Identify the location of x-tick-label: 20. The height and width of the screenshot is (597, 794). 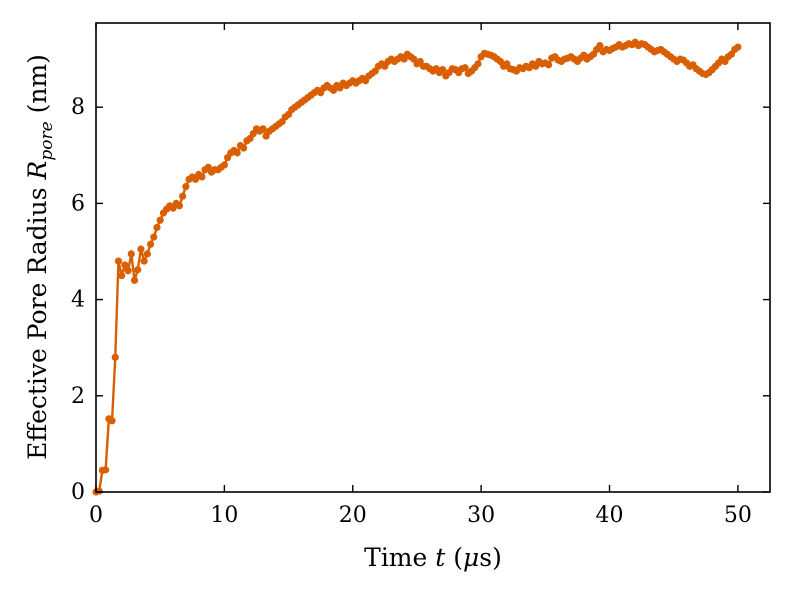
(353, 515).